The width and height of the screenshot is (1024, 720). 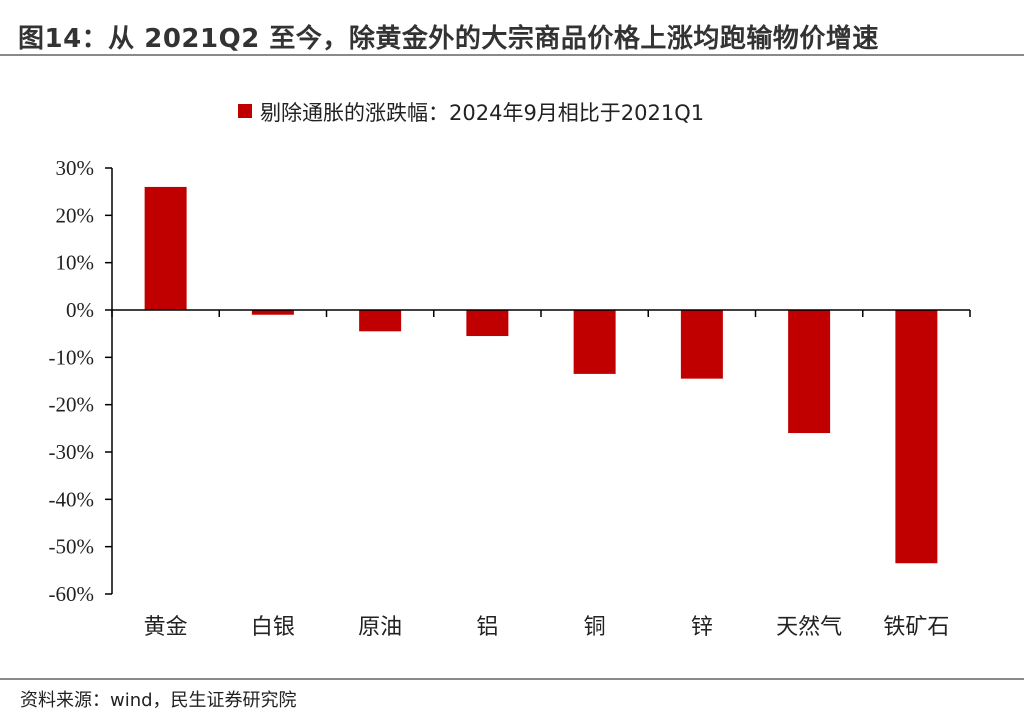 I want to click on y-tick-label: -40%, so click(x=72, y=499).